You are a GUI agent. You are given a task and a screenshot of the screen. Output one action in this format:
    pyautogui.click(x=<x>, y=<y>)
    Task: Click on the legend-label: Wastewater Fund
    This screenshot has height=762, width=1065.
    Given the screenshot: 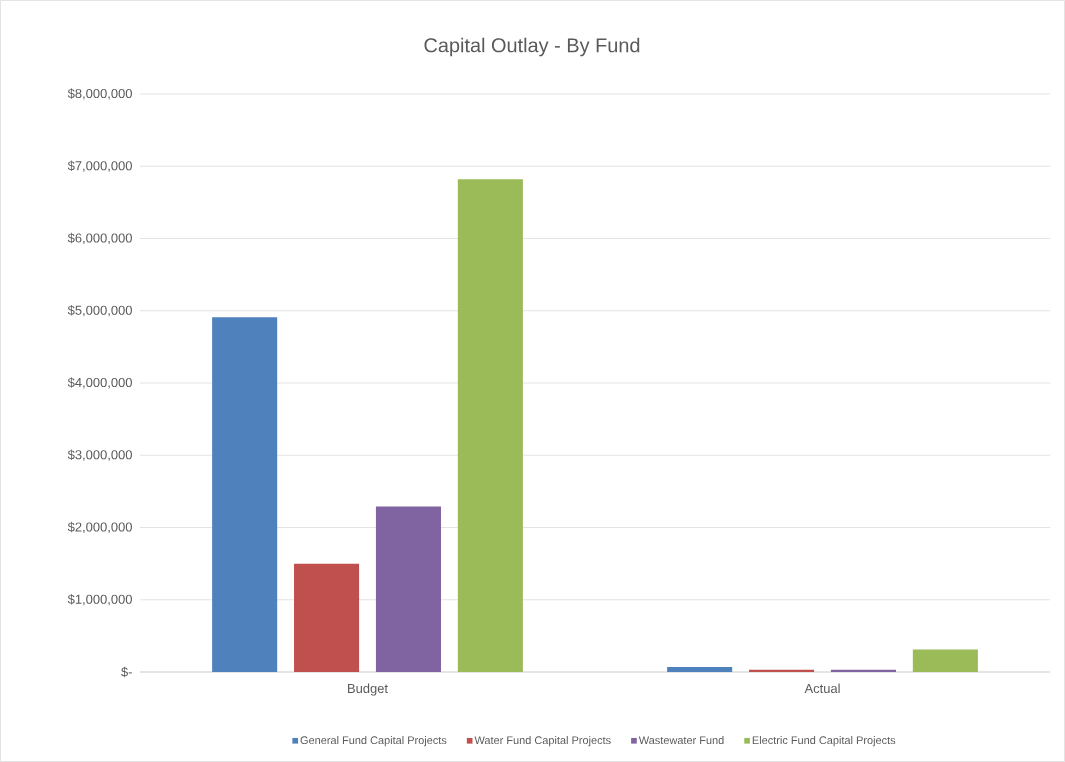 What is the action you would take?
    pyautogui.click(x=681, y=740)
    